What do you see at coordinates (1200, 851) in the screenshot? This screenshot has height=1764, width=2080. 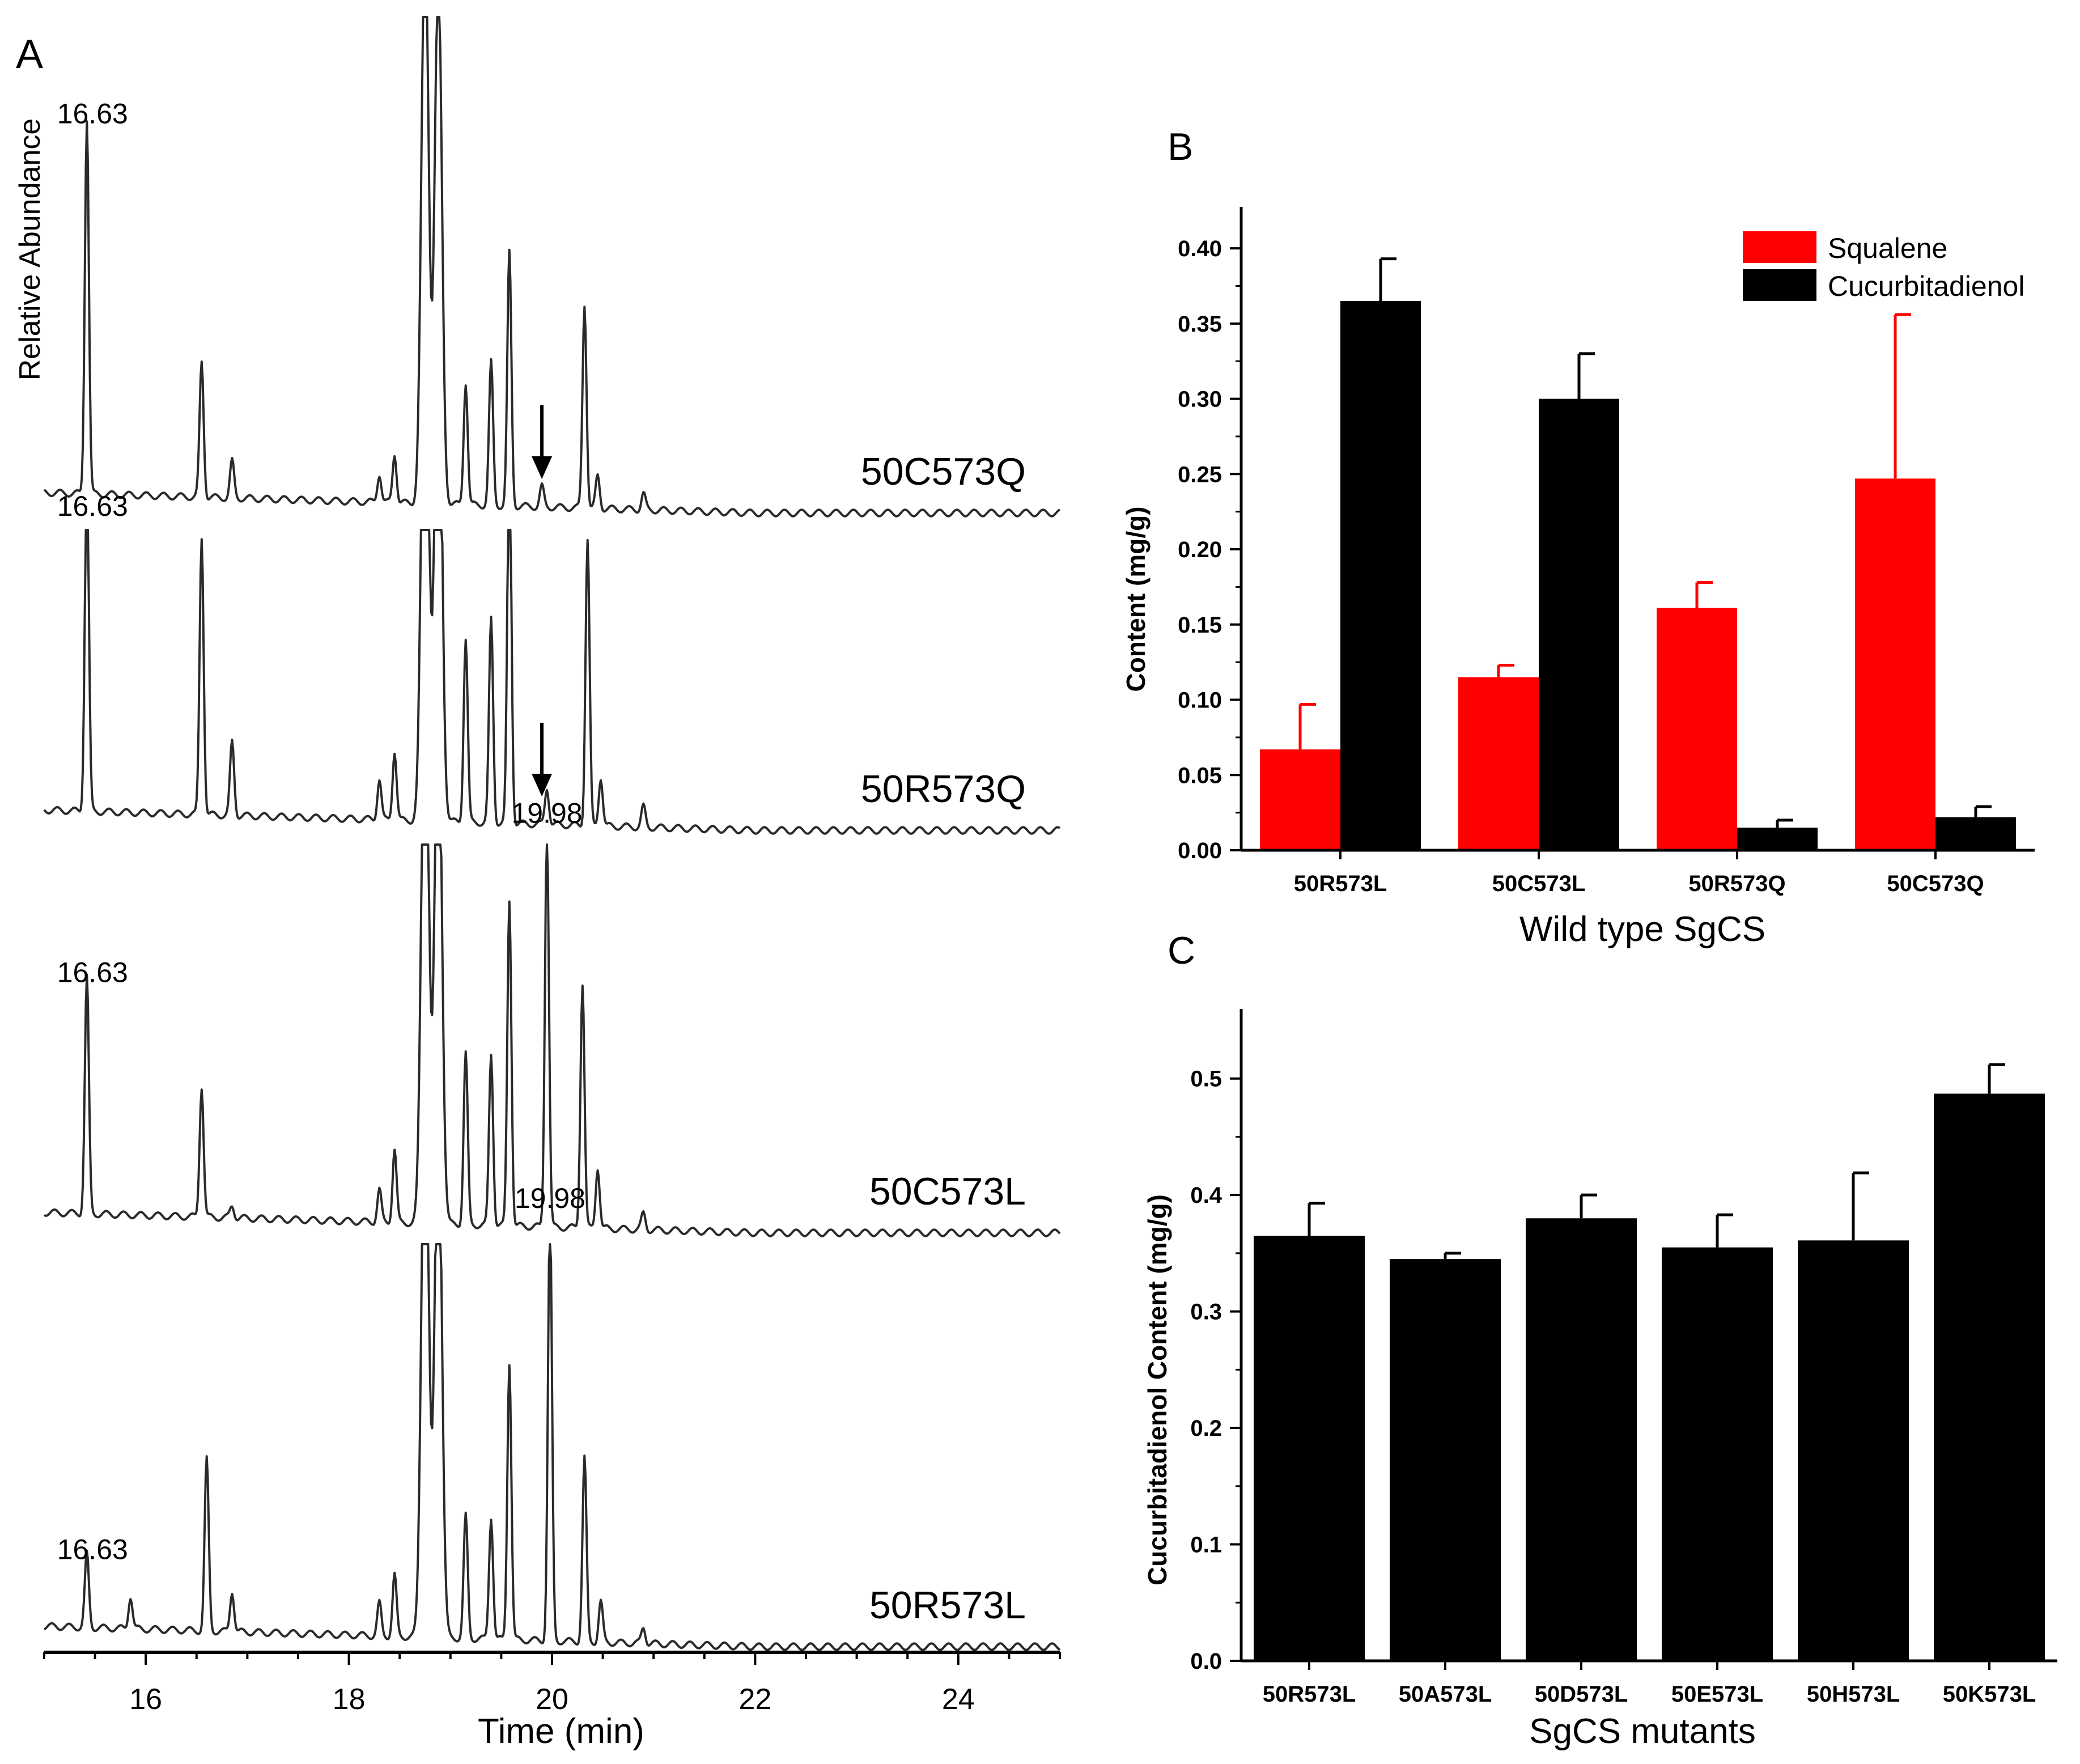 I see `y-tick-label: 0.00` at bounding box center [1200, 851].